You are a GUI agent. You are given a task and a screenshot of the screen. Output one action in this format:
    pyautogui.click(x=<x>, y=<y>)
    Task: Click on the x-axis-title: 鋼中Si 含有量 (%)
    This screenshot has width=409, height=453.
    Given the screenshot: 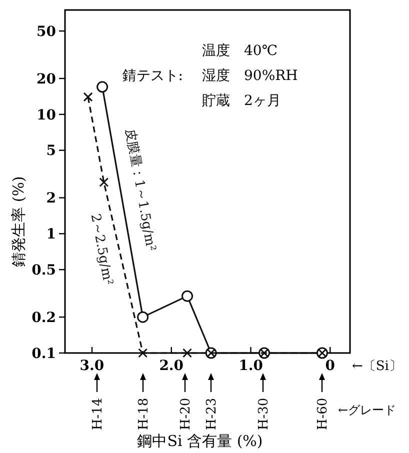 What is the action you would take?
    pyautogui.click(x=200, y=441)
    